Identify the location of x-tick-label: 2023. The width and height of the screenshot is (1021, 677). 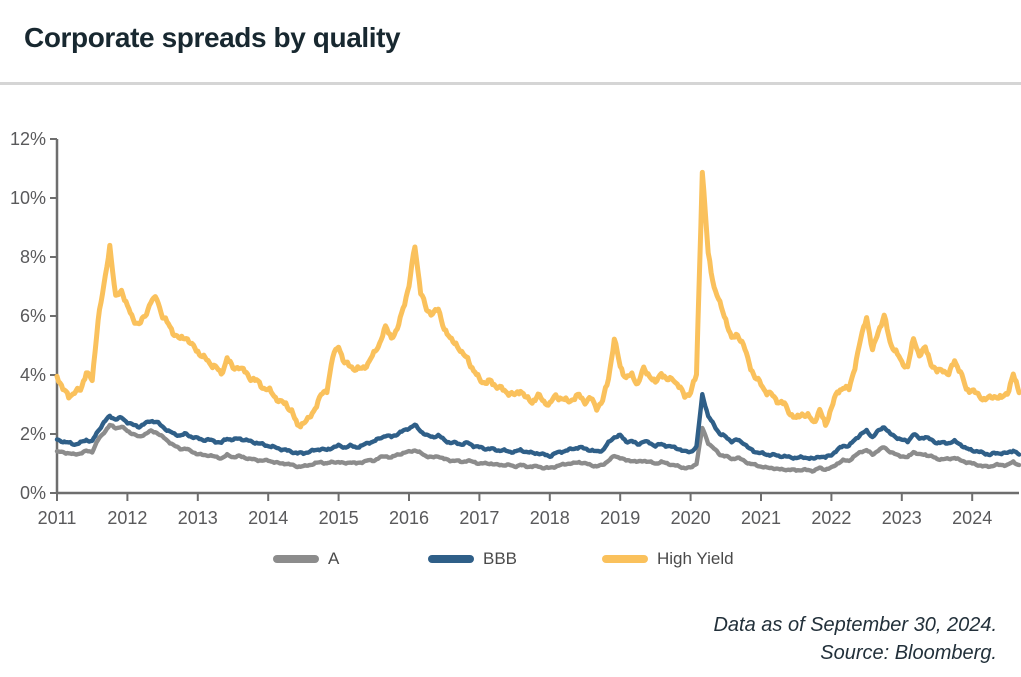
(902, 518).